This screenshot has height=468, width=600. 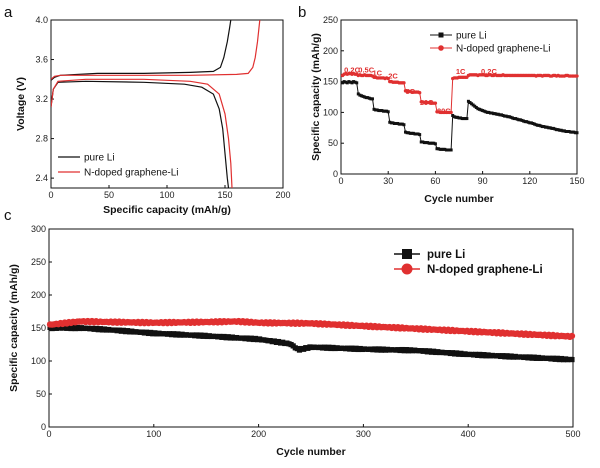 What do you see at coordinates (310, 452) in the screenshot?
I see `x-axis-label: Cycle number` at bounding box center [310, 452].